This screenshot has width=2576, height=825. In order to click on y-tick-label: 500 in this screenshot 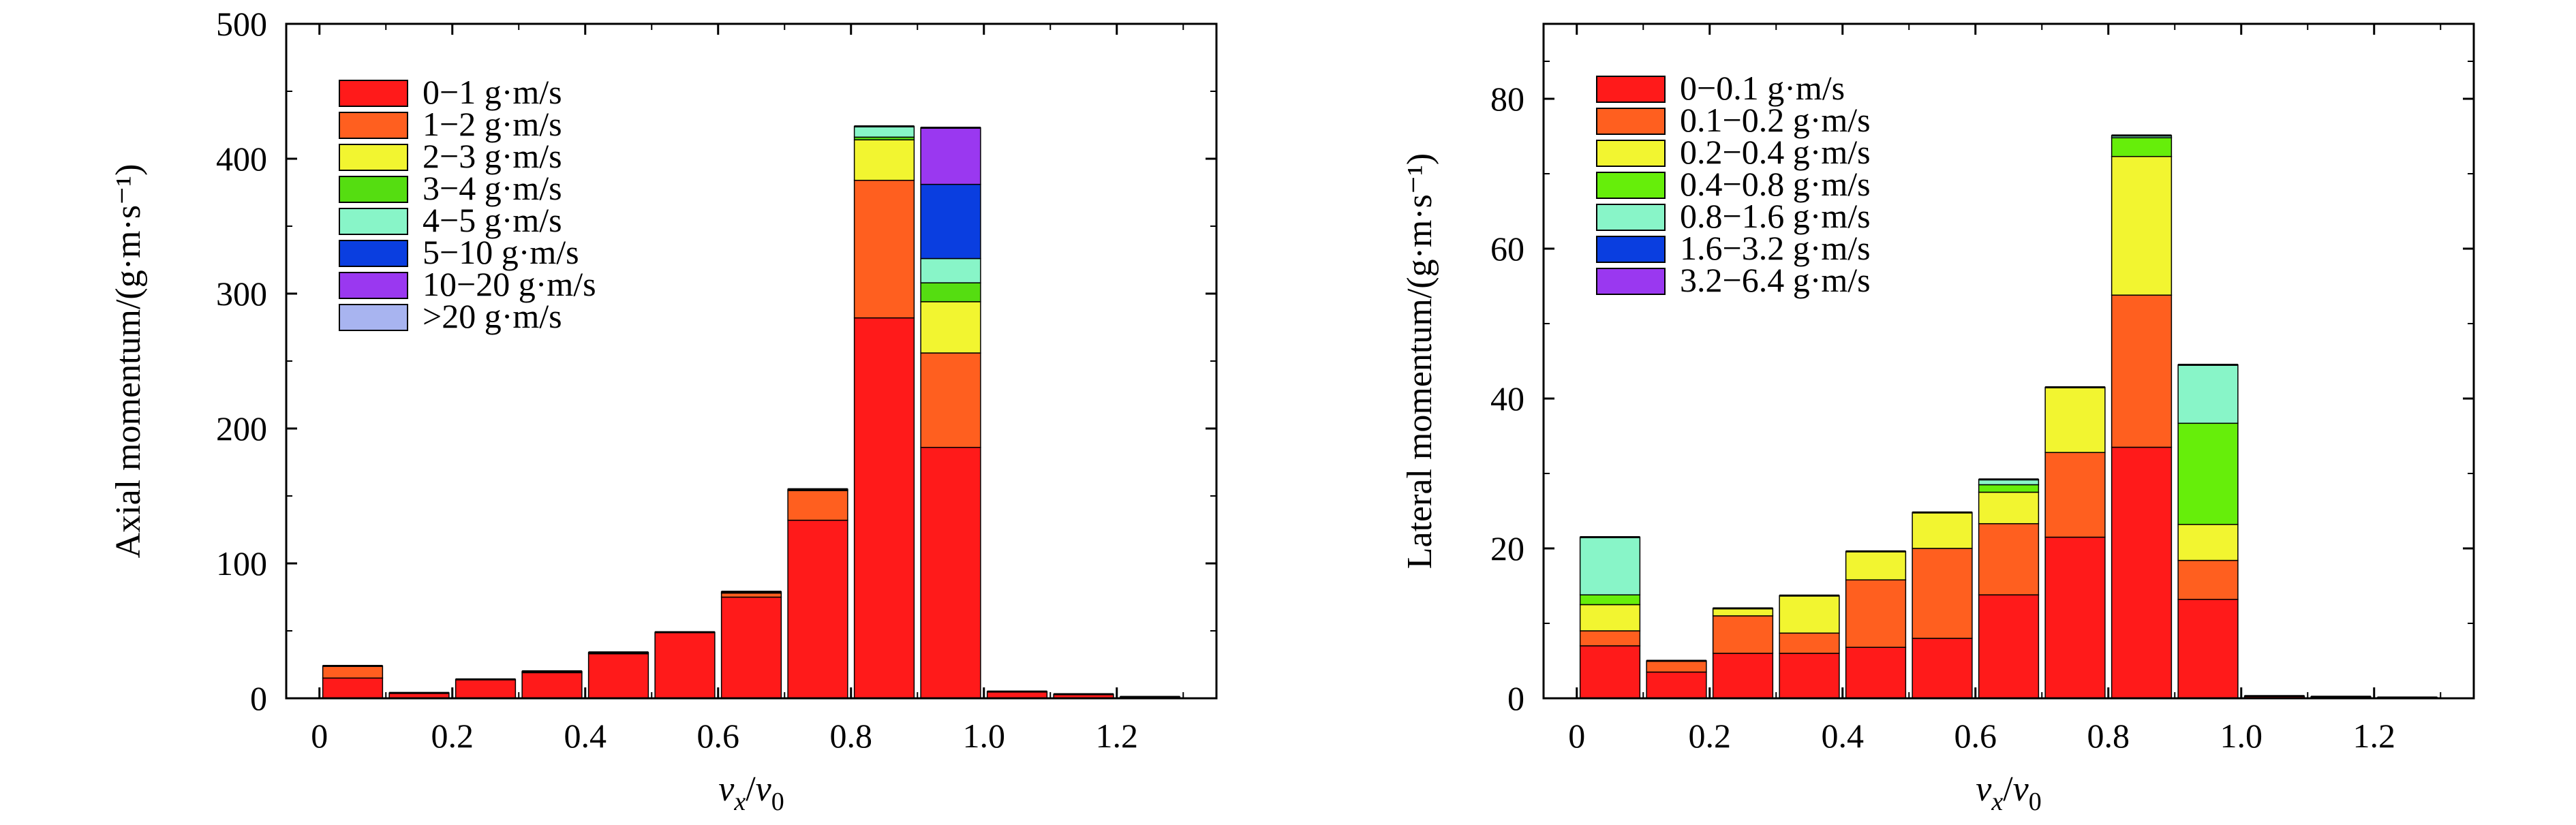, I will do `click(241, 24)`.